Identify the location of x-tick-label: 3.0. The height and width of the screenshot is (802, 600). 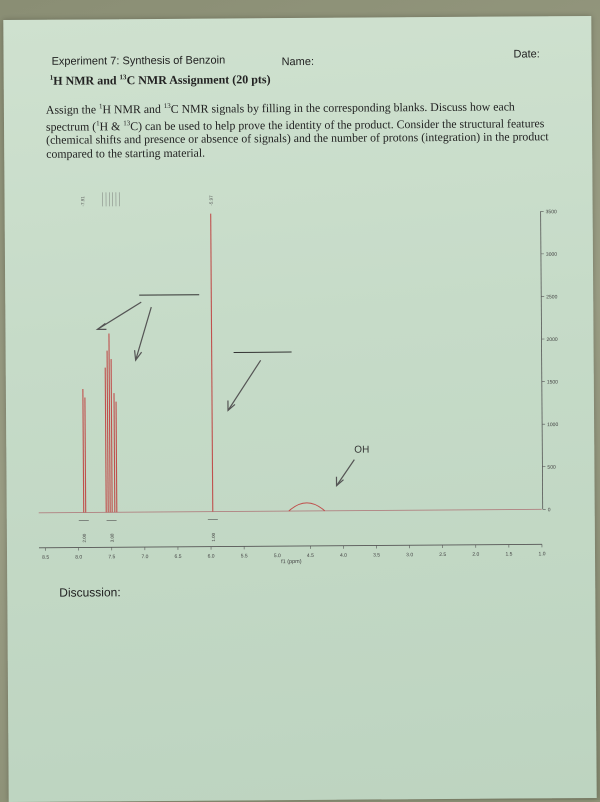
(409, 555).